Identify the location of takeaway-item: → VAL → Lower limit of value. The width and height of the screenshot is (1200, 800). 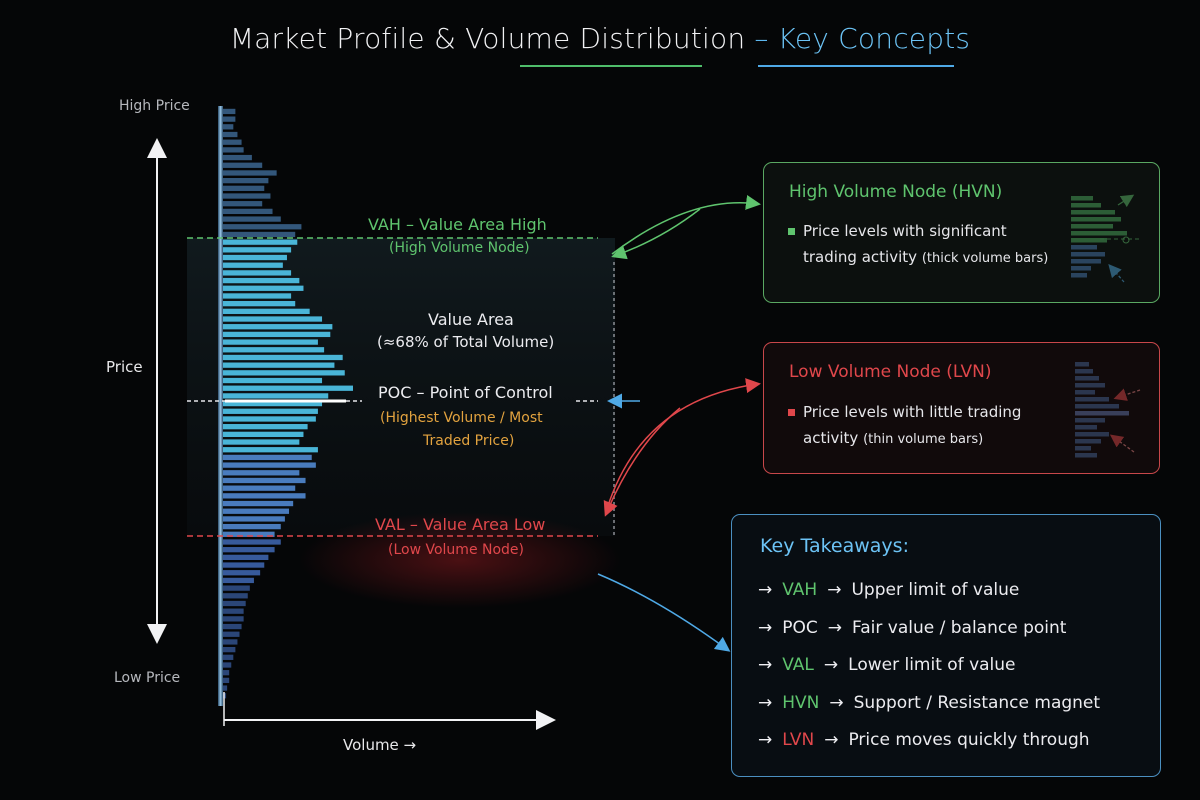
(887, 665).